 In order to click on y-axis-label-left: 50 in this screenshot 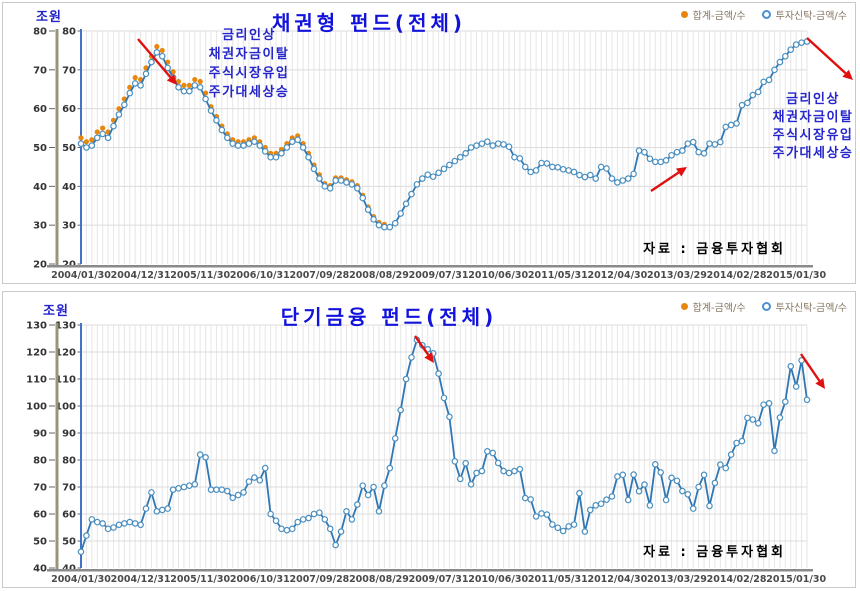, I will do `click(40, 148)`.